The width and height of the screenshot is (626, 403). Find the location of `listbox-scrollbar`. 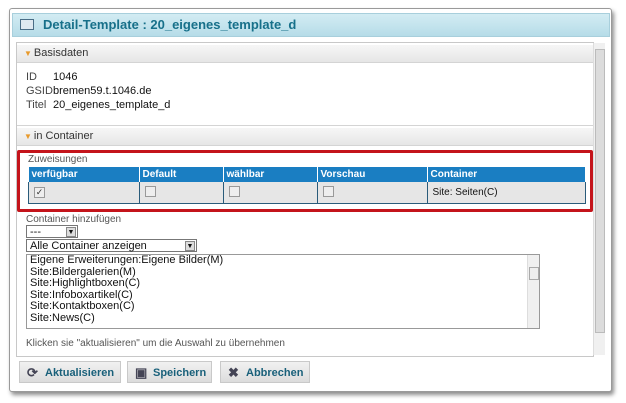

listbox-scrollbar is located at coordinates (533, 291).